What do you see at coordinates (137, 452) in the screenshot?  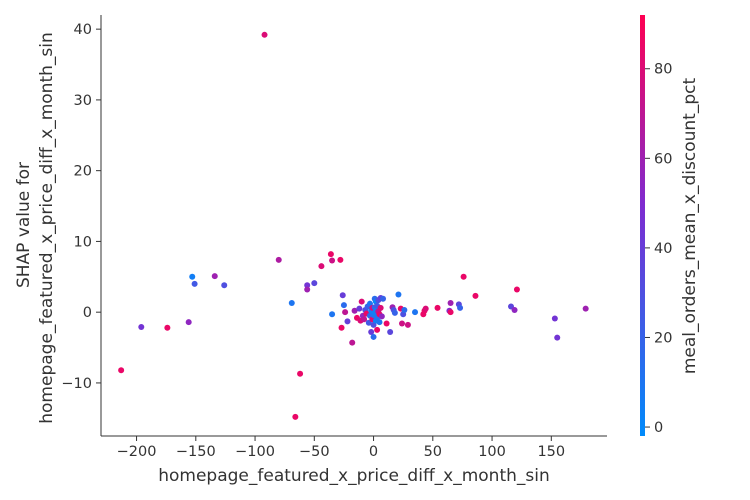 I see `x-tick-label: −200` at bounding box center [137, 452].